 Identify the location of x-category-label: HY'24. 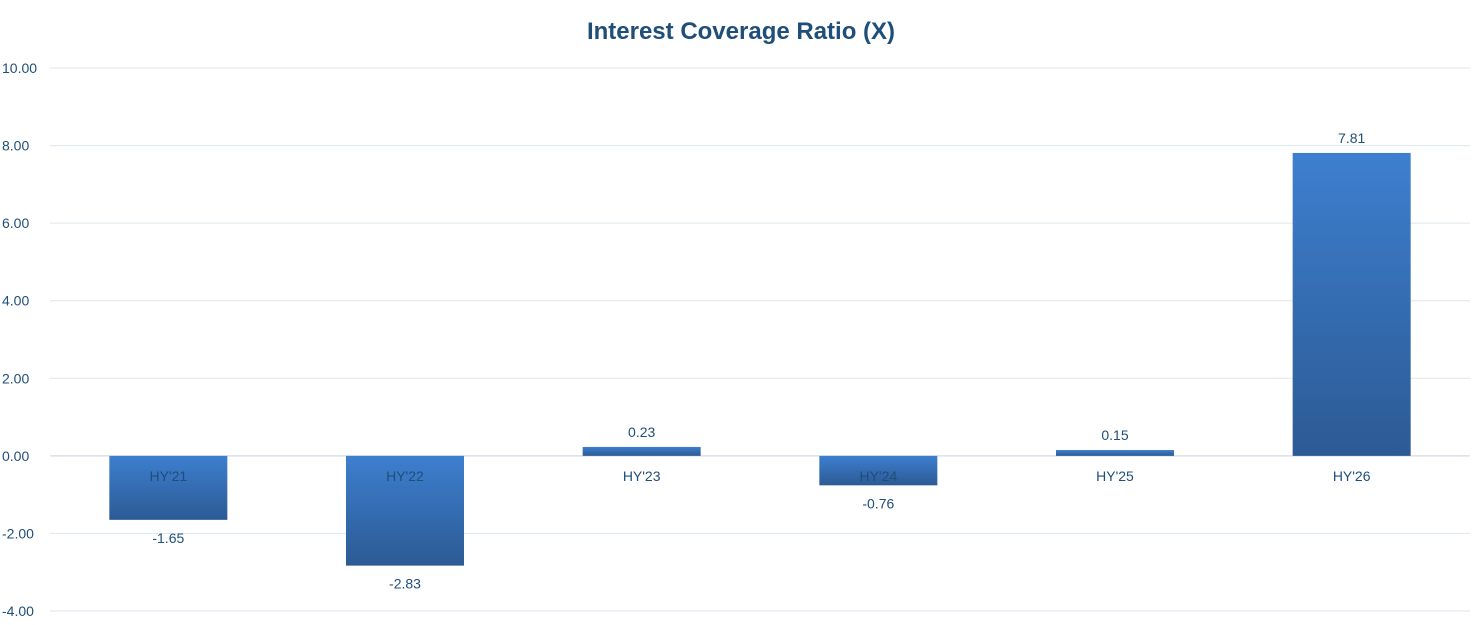
(878, 476).